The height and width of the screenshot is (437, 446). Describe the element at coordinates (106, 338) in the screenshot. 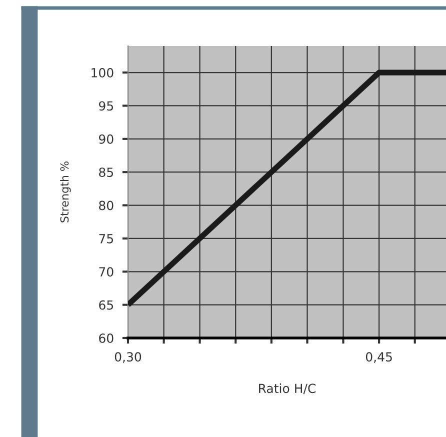

I see `y-tick-label: 60` at that location.